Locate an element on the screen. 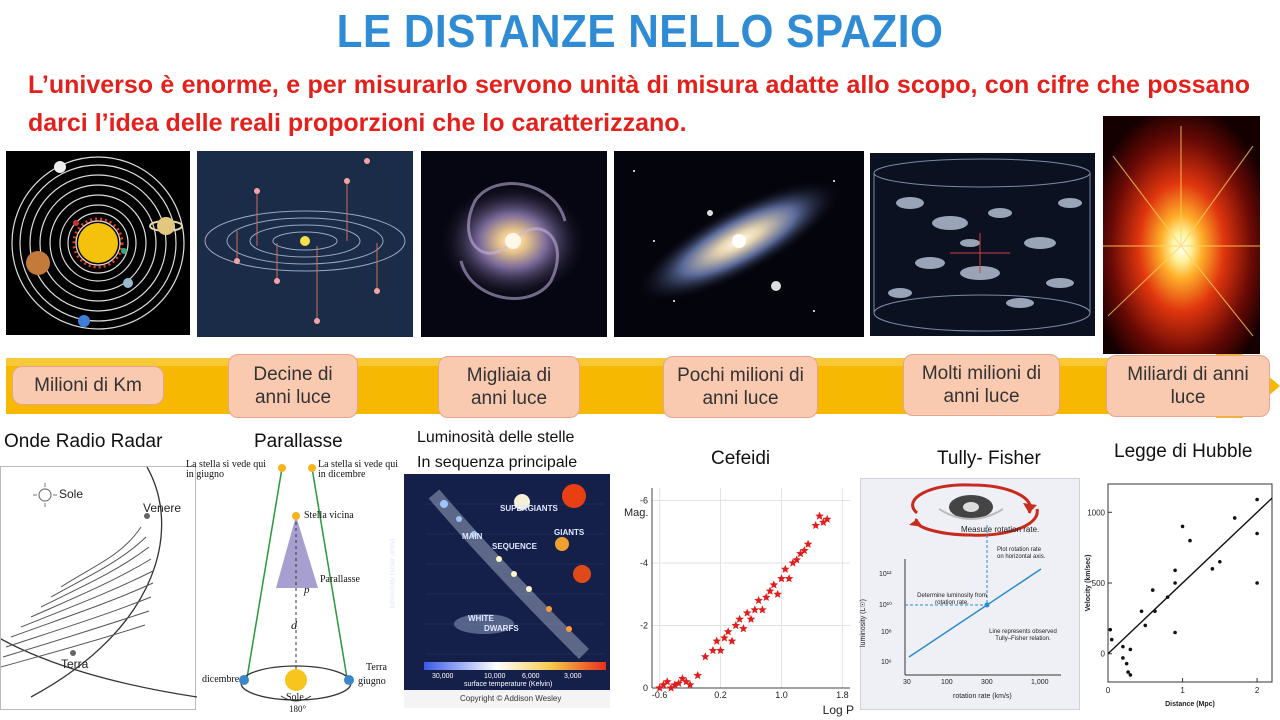 The image size is (1280, 720). parallax-near-star-label: Stella vicina is located at coordinates (329, 515).